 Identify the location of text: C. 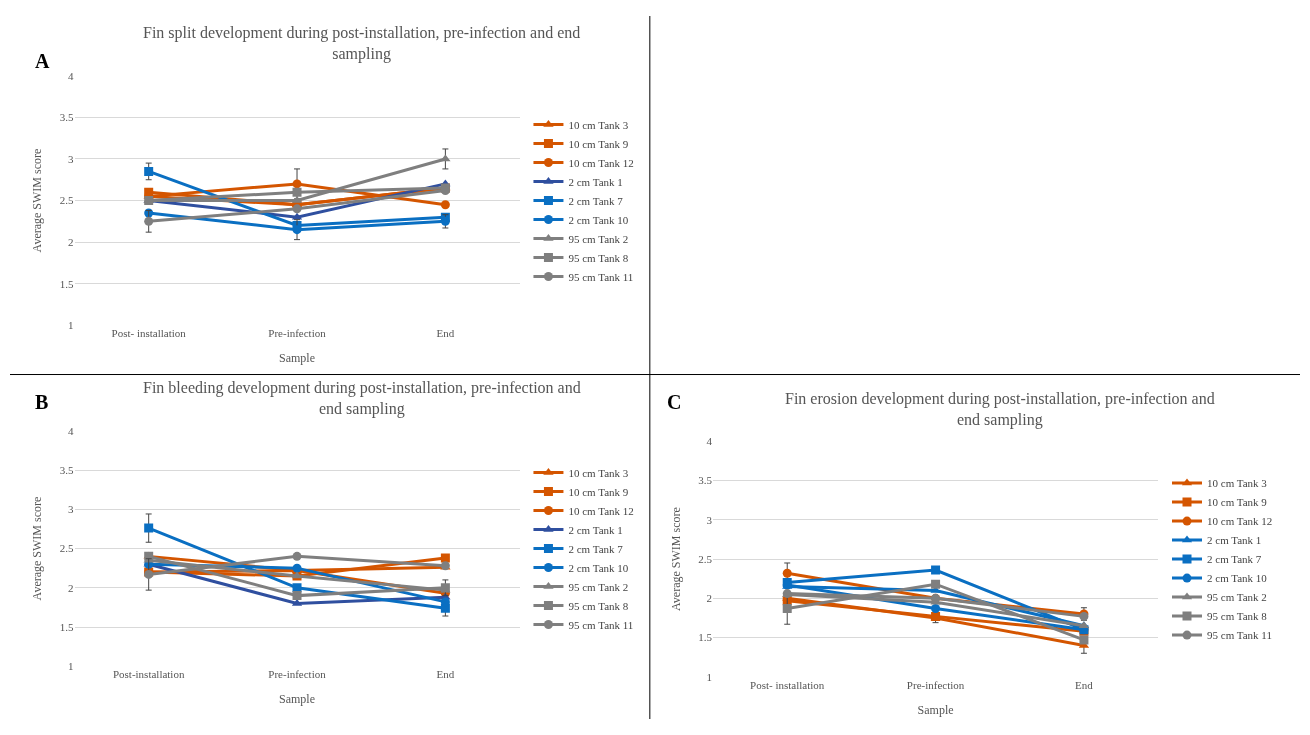
(674, 402).